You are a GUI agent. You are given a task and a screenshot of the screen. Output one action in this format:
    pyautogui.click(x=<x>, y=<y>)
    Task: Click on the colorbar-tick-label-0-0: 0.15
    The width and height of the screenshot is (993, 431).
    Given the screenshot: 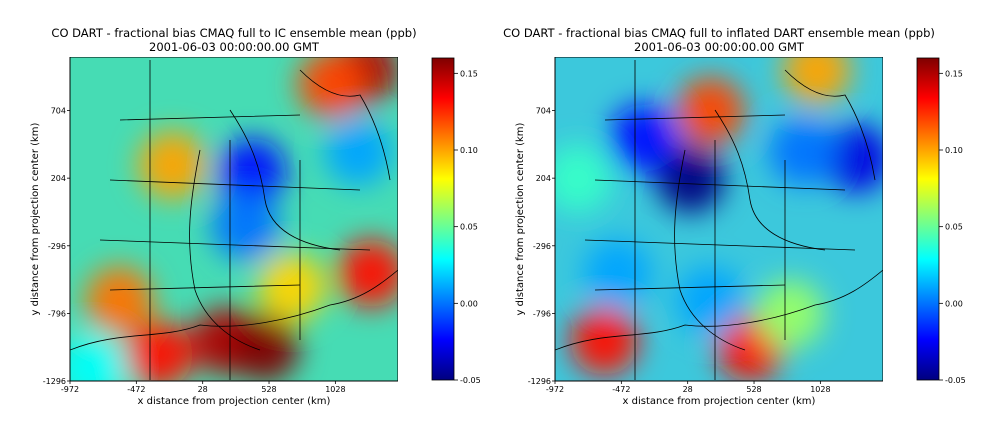 What is the action you would take?
    pyautogui.click(x=469, y=73)
    